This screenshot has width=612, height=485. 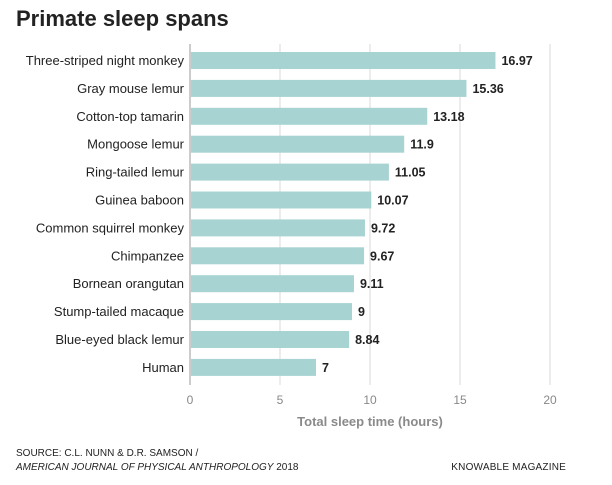 What do you see at coordinates (487, 89) in the screenshot?
I see `value-label: 15.36` at bounding box center [487, 89].